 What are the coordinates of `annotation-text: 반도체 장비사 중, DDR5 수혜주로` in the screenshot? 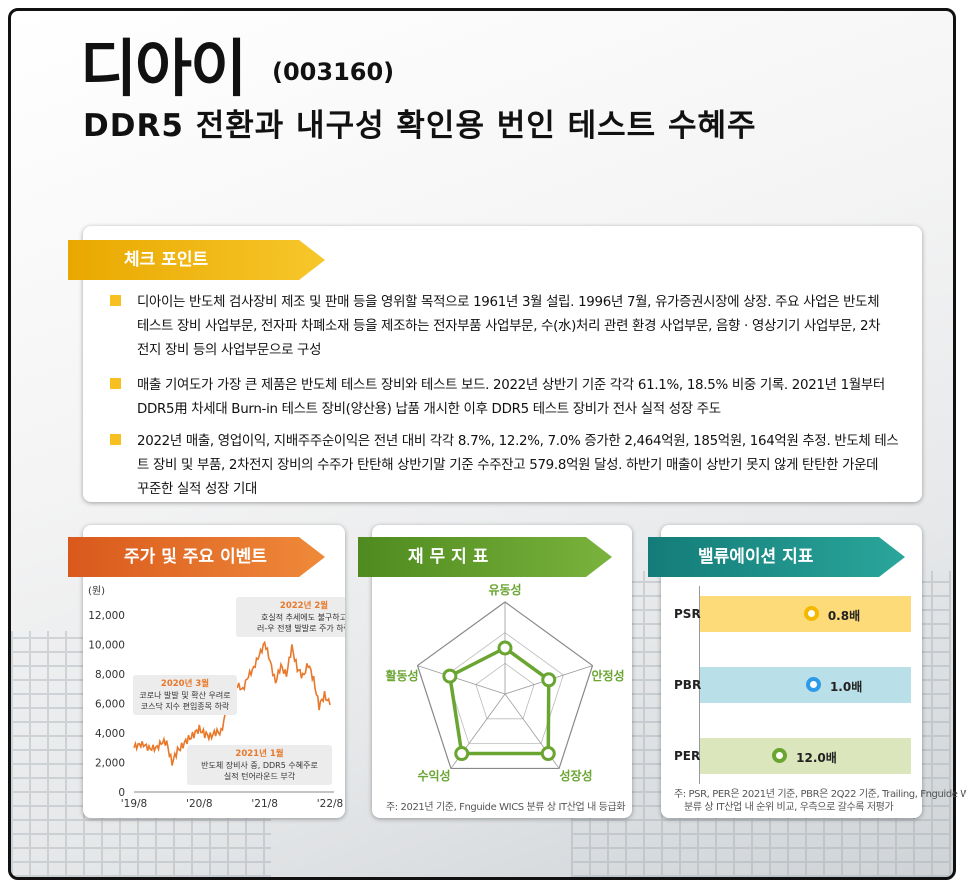 It's located at (259, 765).